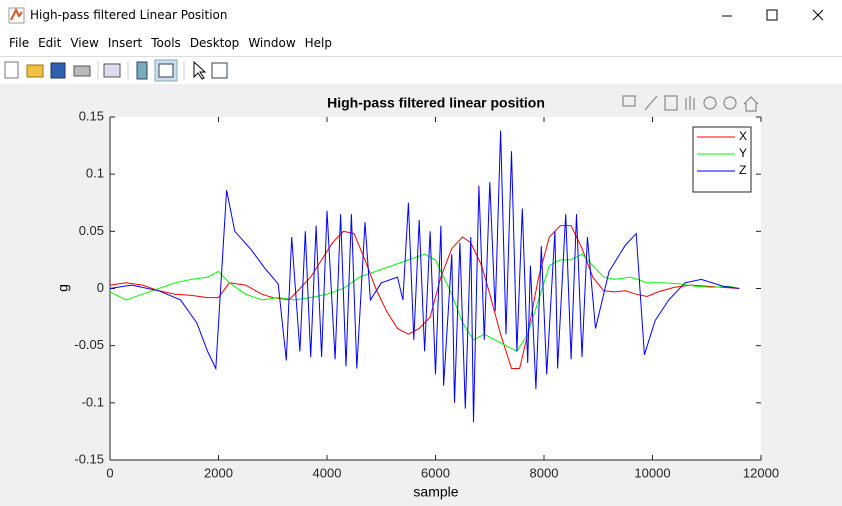 This screenshot has width=842, height=506. I want to click on app-icon, so click(16, 15).